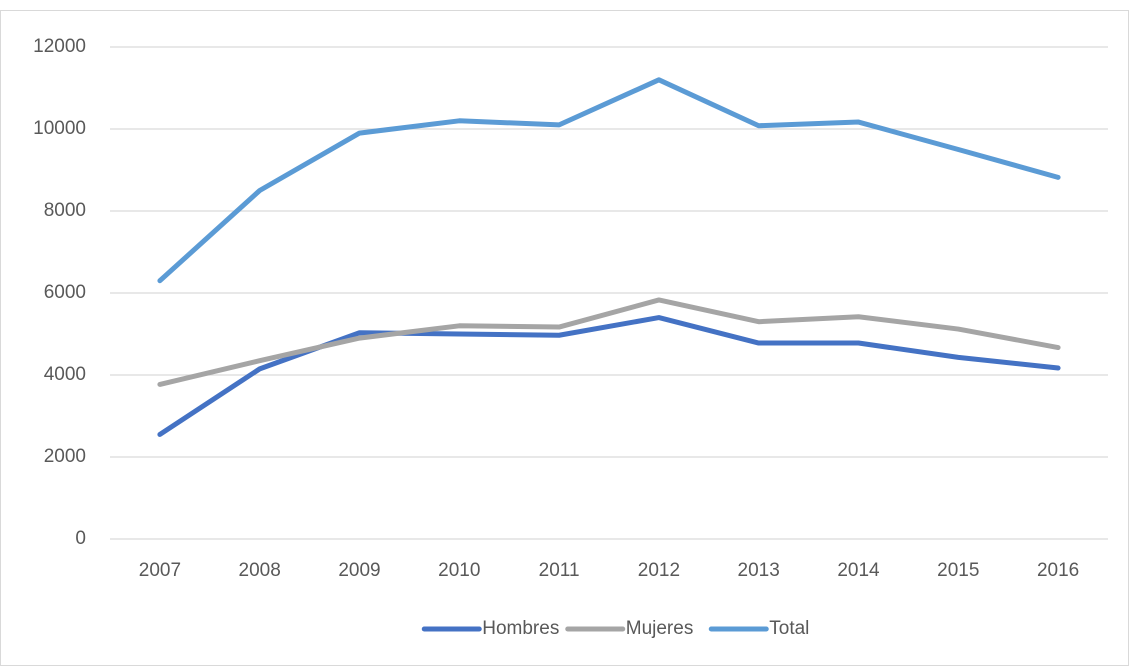 The width and height of the screenshot is (1130, 666). Describe the element at coordinates (65, 210) in the screenshot. I see `y-tick-label: 8000` at that location.